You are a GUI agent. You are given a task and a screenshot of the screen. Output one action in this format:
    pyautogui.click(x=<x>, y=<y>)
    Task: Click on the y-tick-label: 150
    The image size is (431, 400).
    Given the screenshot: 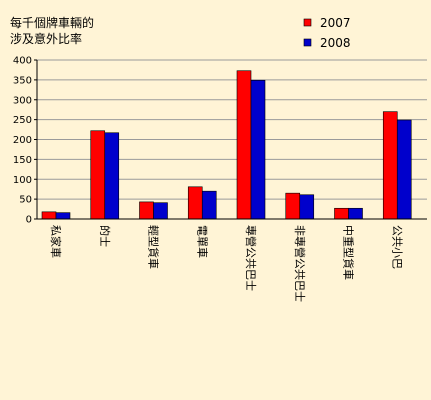 What is the action you would take?
    pyautogui.click(x=22, y=160)
    